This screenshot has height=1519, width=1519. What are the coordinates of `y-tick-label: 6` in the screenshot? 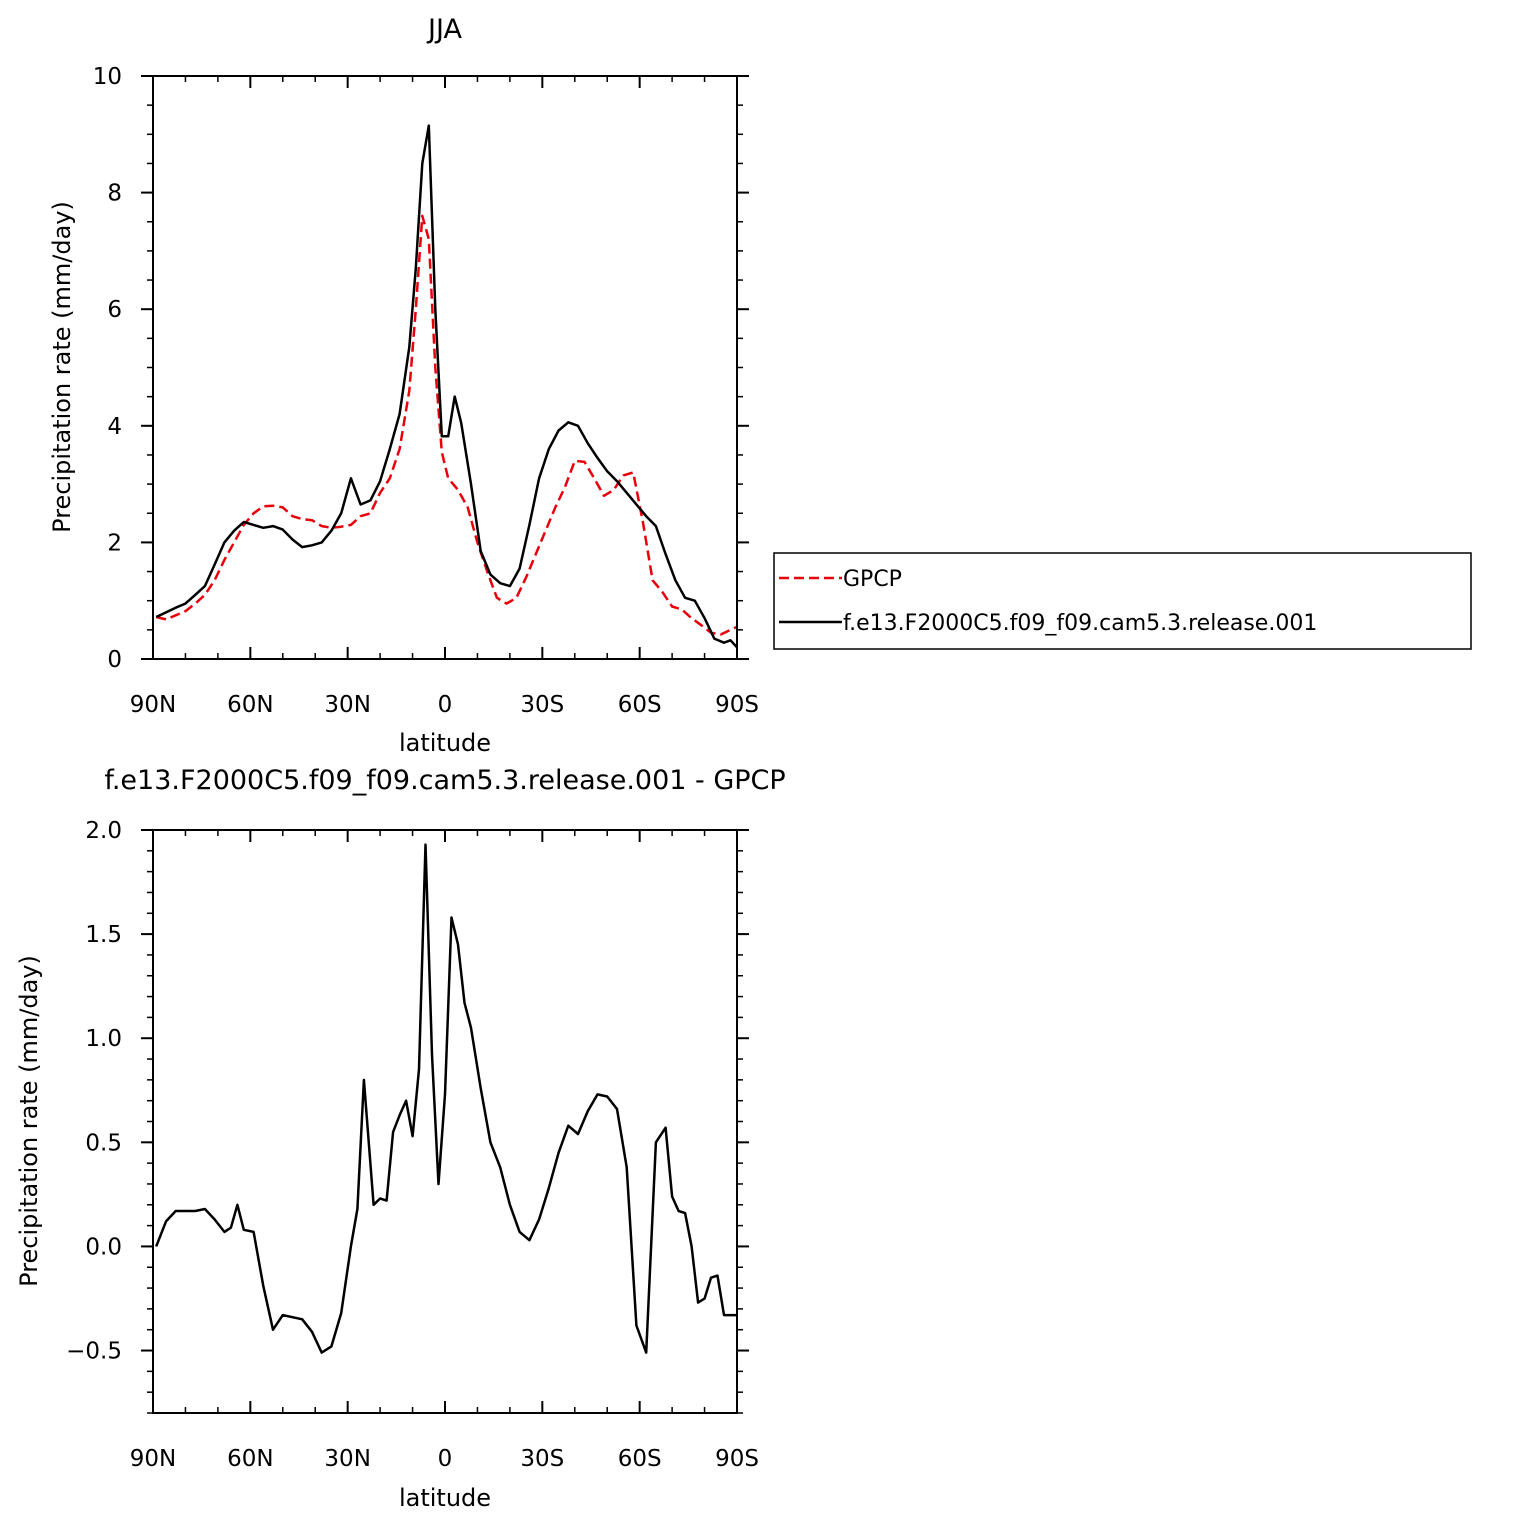 It's located at (114, 310).